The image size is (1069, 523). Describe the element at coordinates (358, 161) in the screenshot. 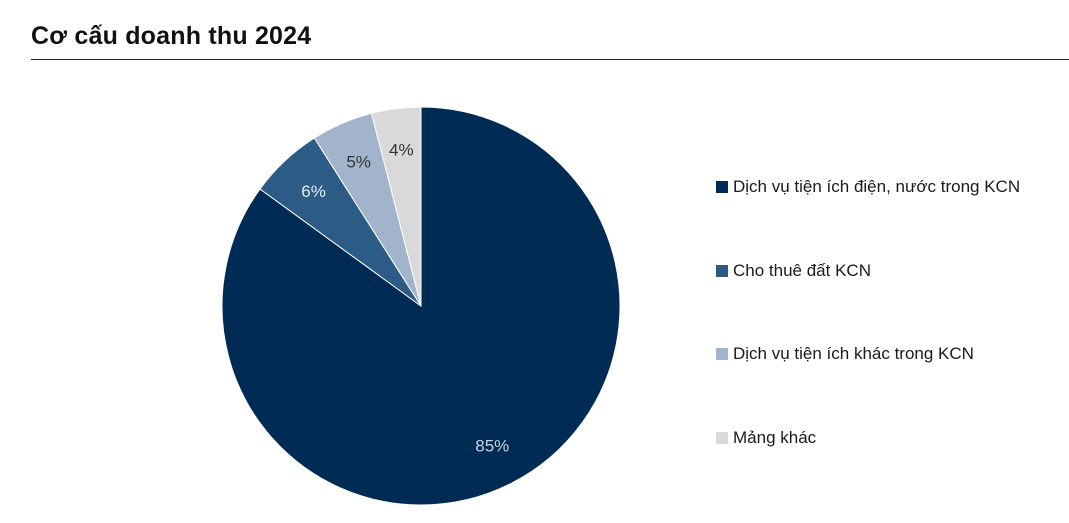

I see `slice-label-other-utilities: 5%` at that location.